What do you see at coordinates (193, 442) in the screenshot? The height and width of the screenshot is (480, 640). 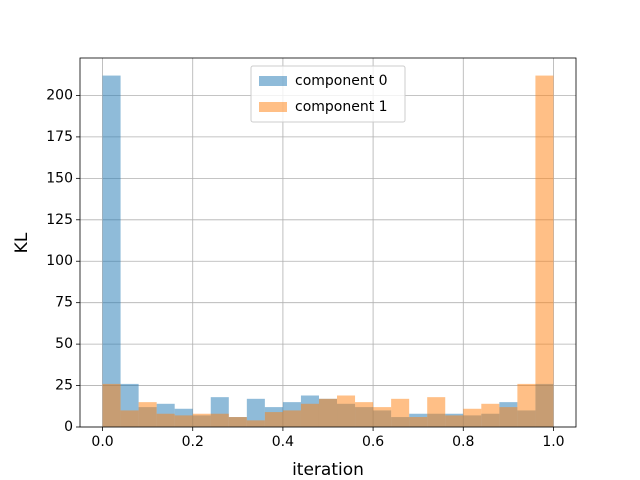 I see `x-tick-label: 0.2` at bounding box center [193, 442].